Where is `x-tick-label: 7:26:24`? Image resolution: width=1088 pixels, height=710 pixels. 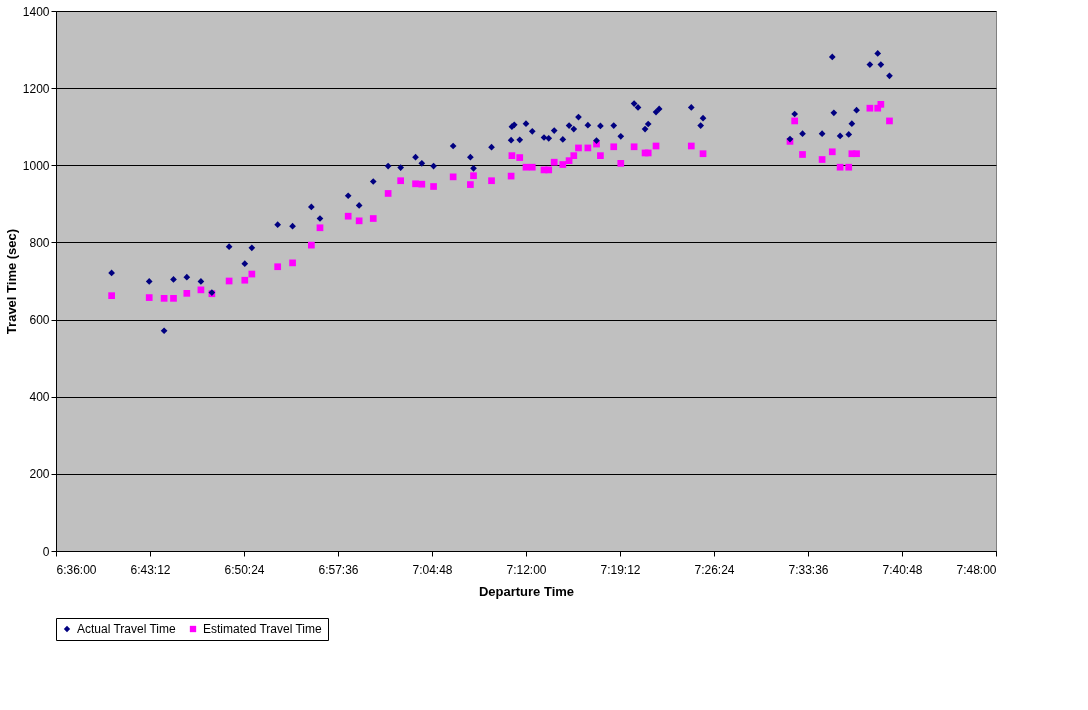
x-tick-label: 7:26:24 is located at coordinates (714, 569).